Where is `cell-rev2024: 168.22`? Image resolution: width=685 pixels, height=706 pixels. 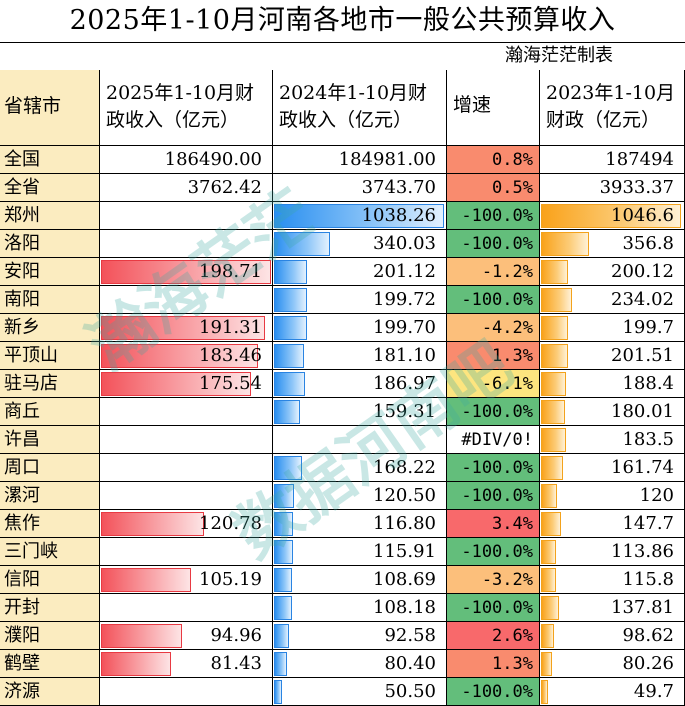
cell-rev2024: 168.22 is located at coordinates (360, 468).